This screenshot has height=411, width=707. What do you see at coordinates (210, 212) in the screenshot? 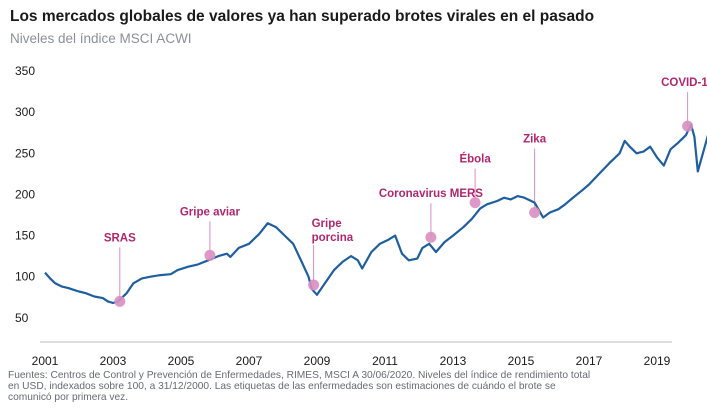
I see `annotation-label: Gripe aviar` at bounding box center [210, 212].